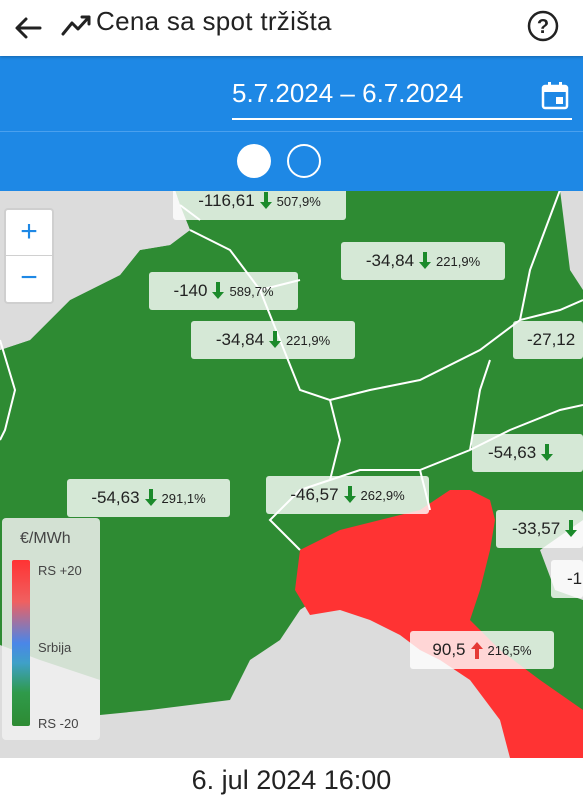 The image size is (583, 802). Describe the element at coordinates (29, 277) in the screenshot. I see `zoom-out-button: −` at that location.